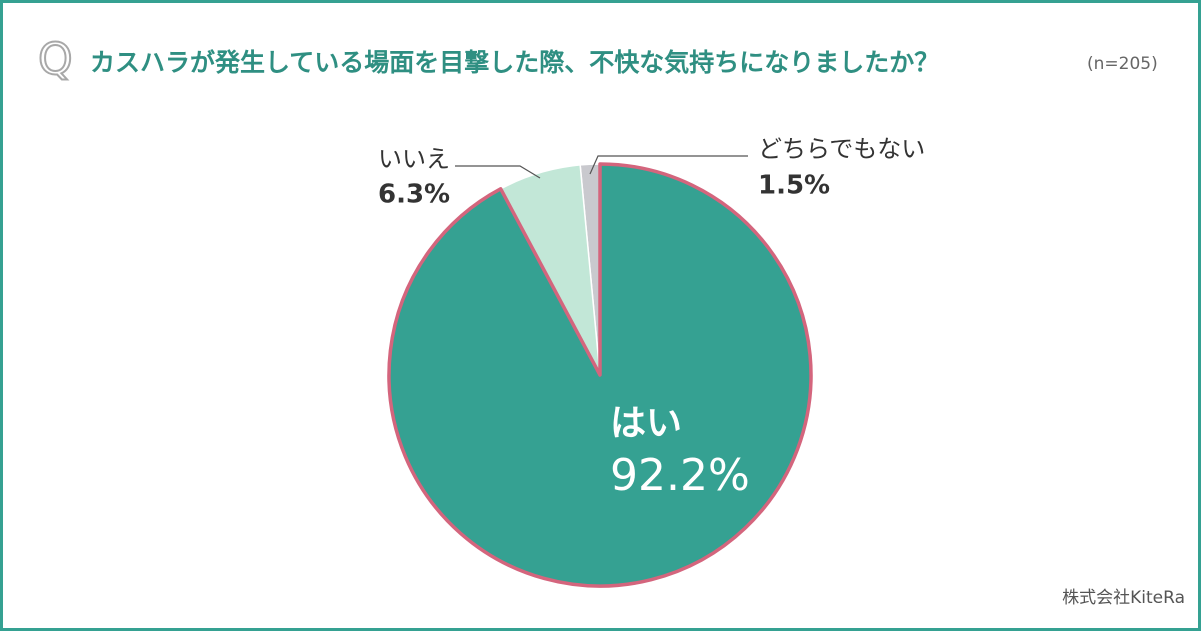 The height and width of the screenshot is (631, 1201). Describe the element at coordinates (1122, 64) in the screenshot. I see `sample-size: (n=205)` at that location.